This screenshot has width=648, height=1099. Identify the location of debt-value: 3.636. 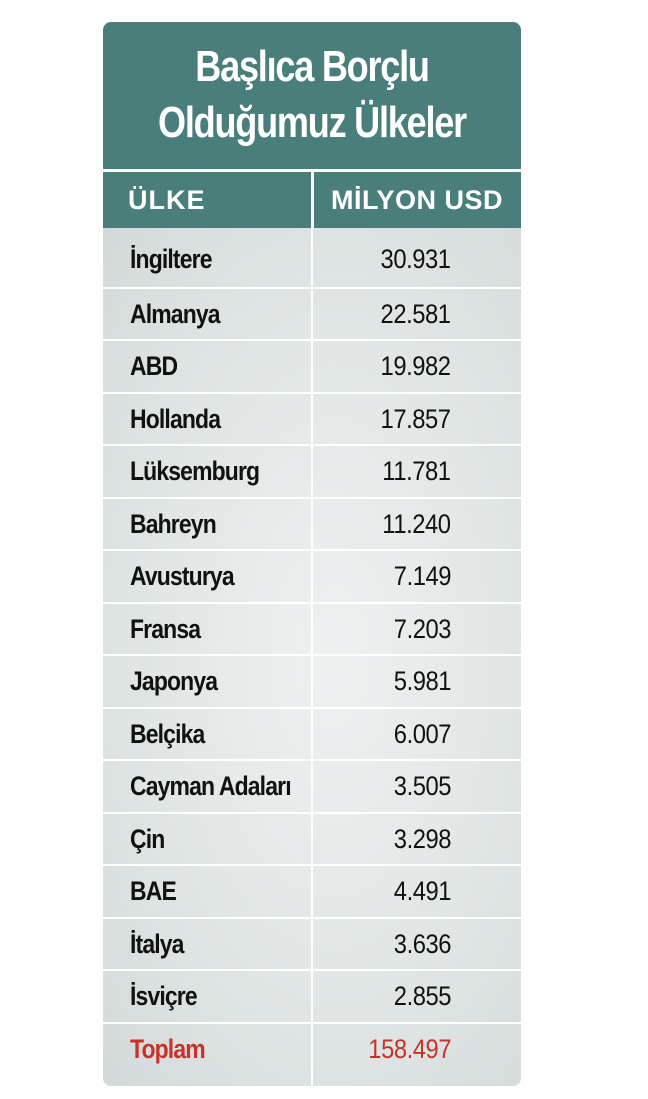
(422, 944).